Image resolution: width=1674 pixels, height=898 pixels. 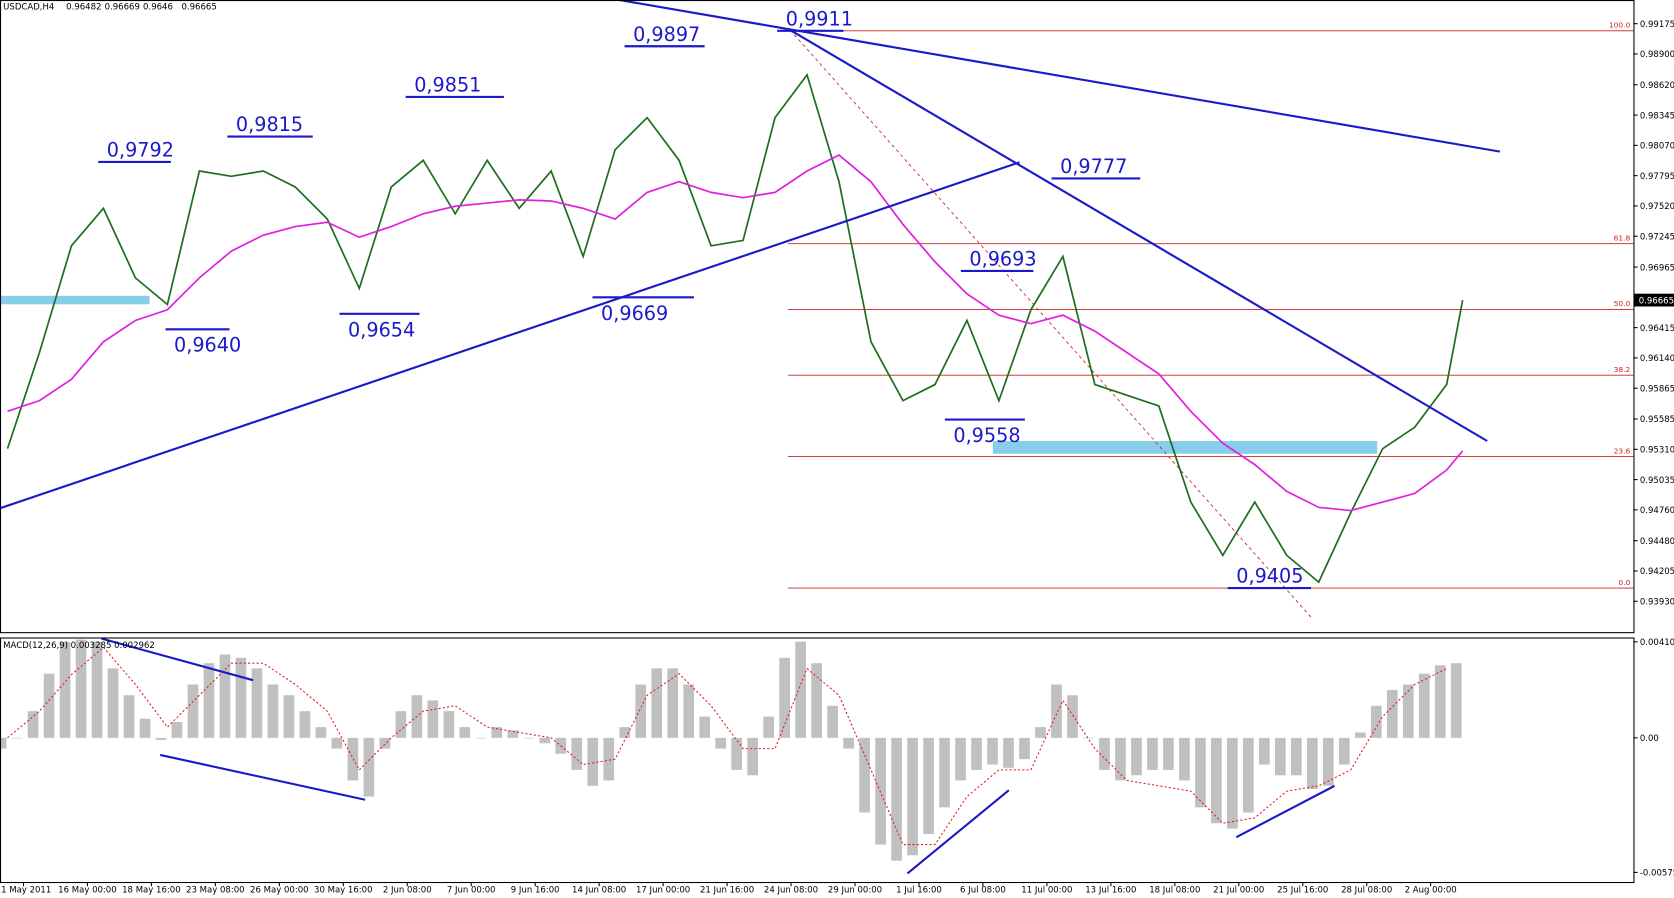 I want to click on fib-label: 38.2, so click(x=1622, y=369).